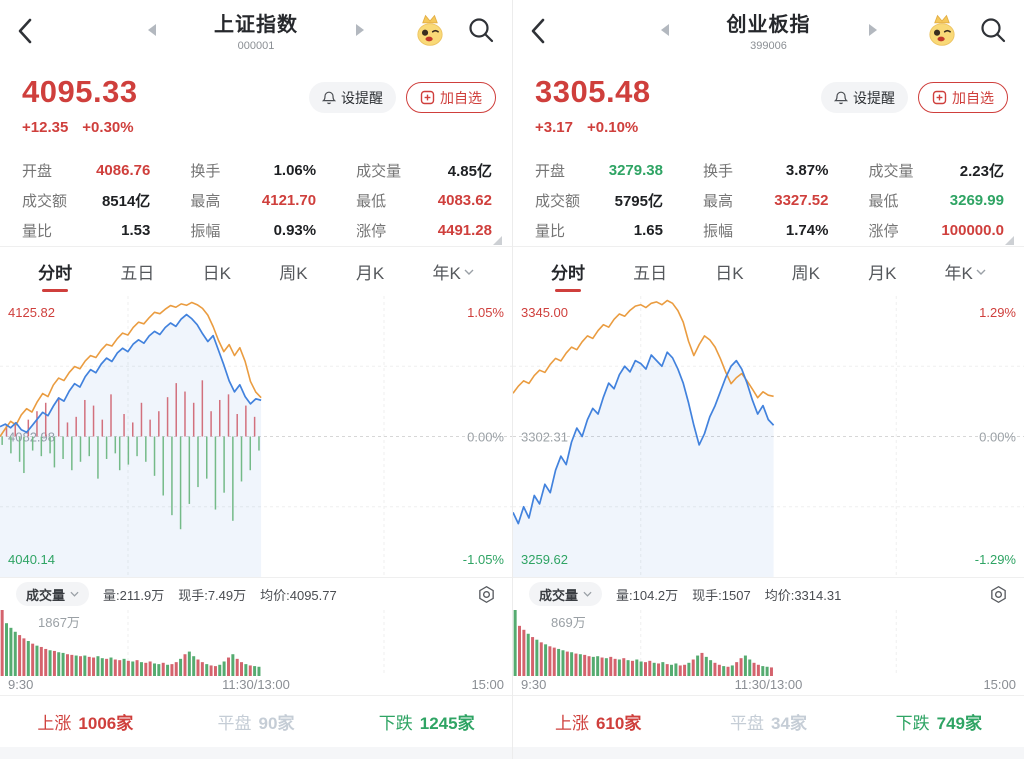 The height and width of the screenshot is (759, 1024). Describe the element at coordinates (108, 127) in the screenshot. I see `price-change-pct: +0.30%` at that location.